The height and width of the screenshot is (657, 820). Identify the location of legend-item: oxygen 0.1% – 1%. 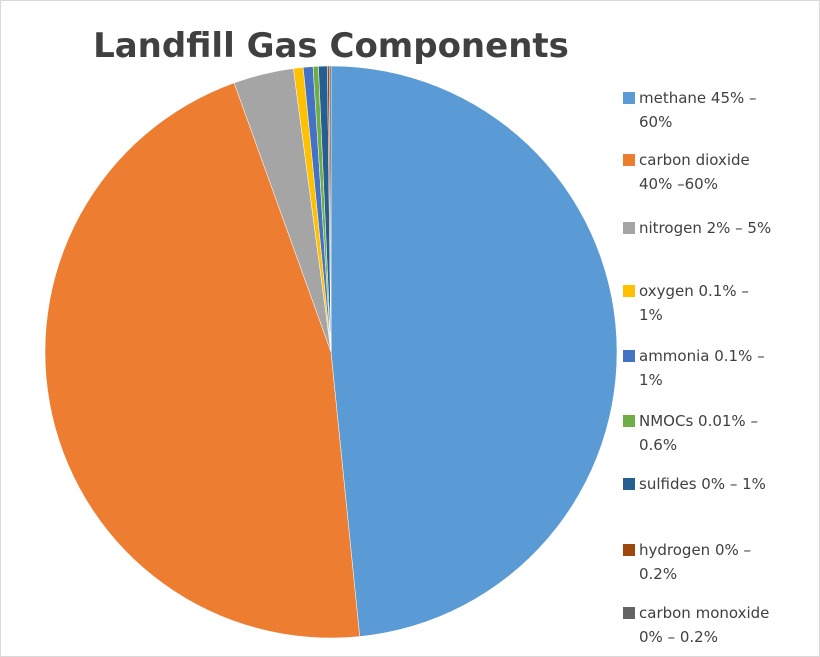
(721, 303).